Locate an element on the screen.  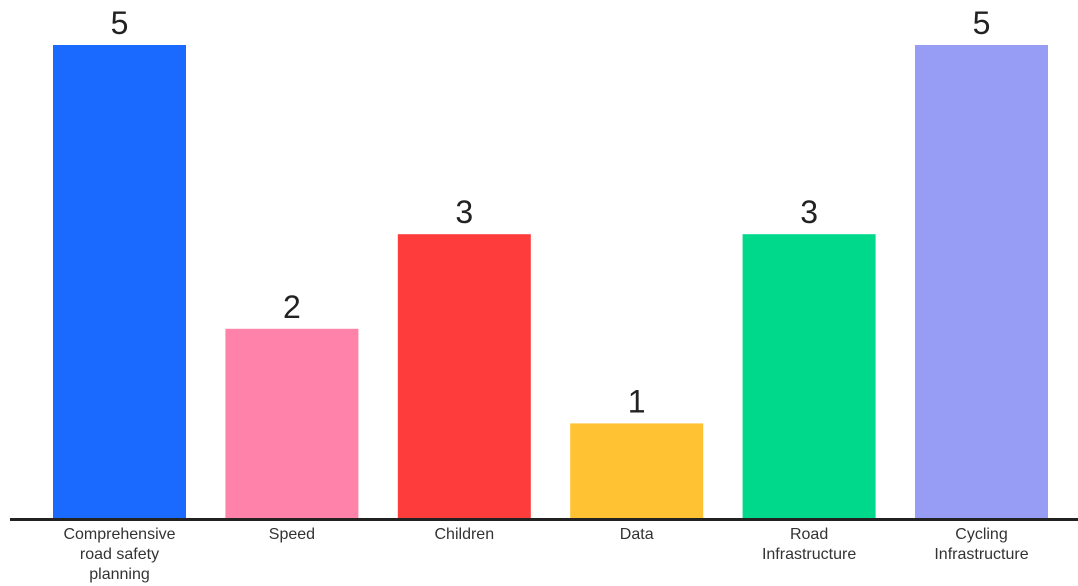
category-label-1-line-2: road safety is located at coordinates (119, 554).